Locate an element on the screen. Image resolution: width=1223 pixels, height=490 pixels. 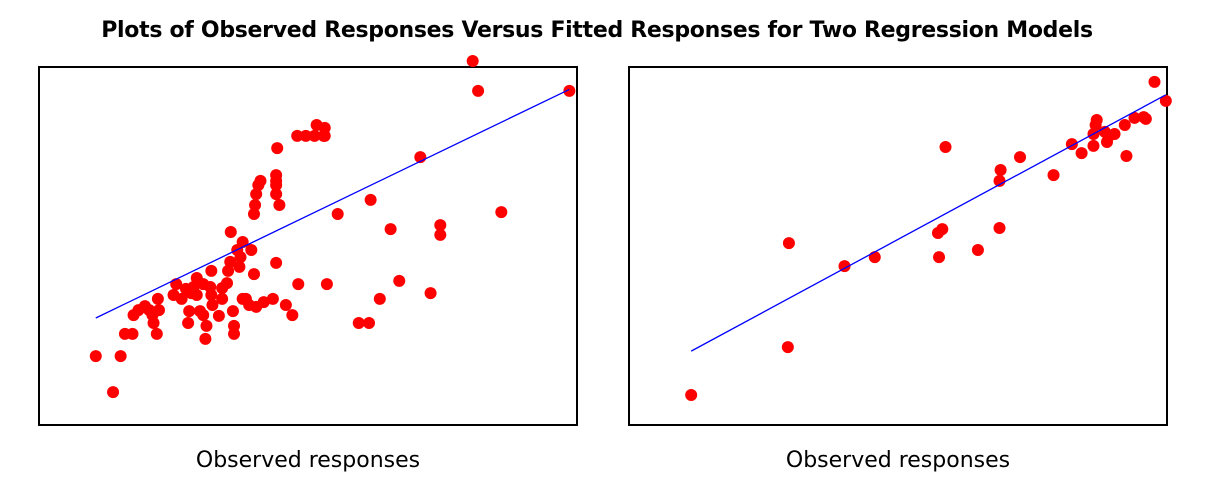
x-axis-label-right: Observed responses is located at coordinates (898, 460).